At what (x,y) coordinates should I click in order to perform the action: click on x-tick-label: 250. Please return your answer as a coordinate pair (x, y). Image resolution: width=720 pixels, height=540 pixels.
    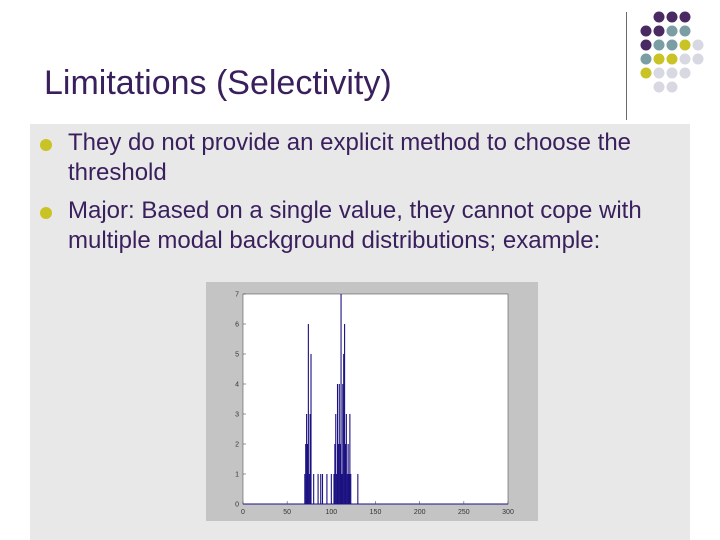
    Looking at the image, I should click on (464, 512).